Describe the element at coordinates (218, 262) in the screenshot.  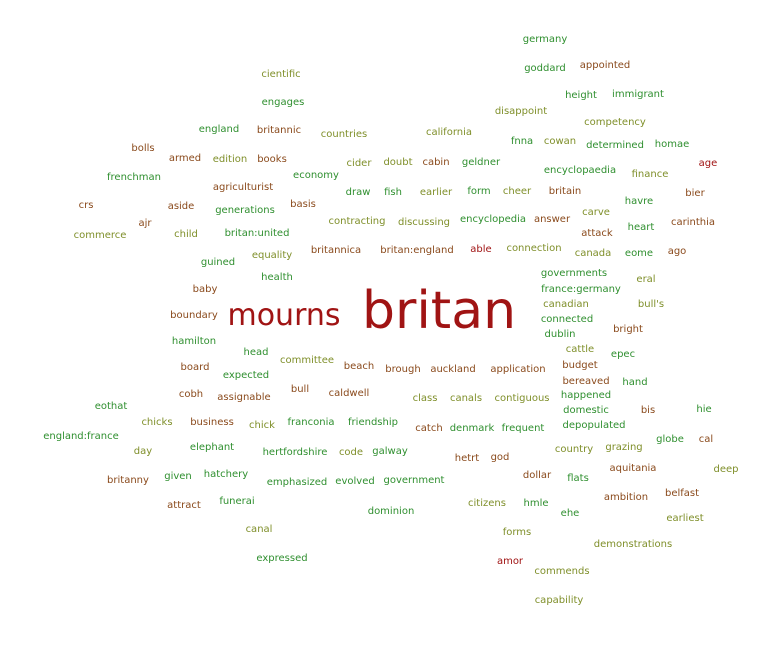
I see `word: guined` at that location.